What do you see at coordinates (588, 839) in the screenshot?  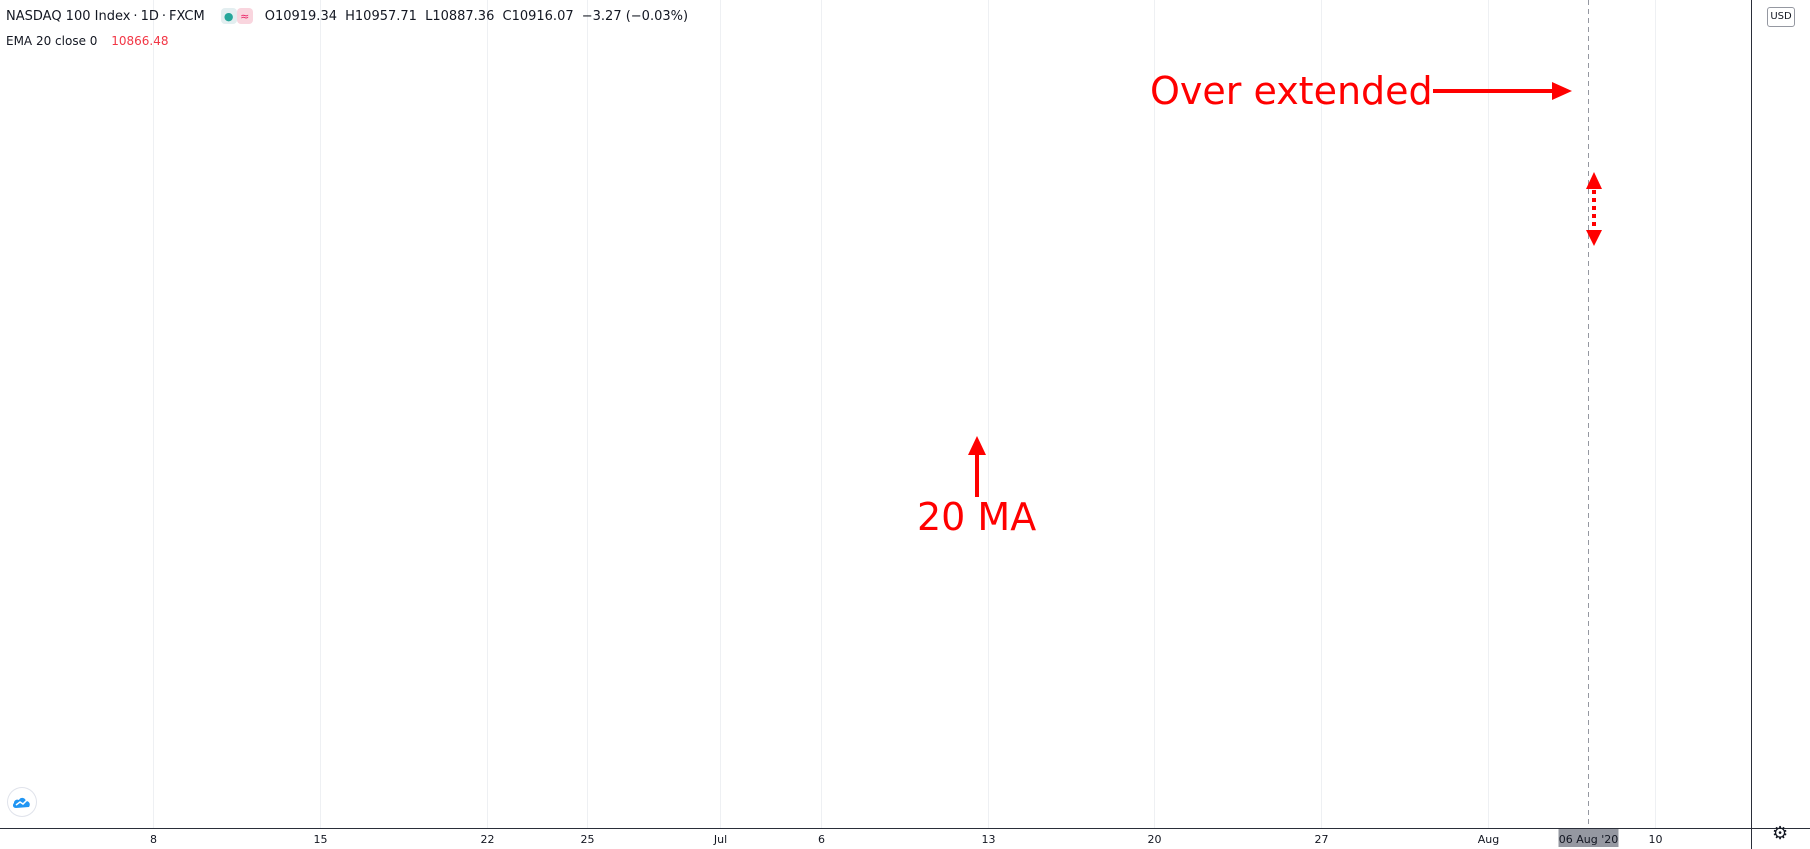 I see `x-tick-label: 25` at bounding box center [588, 839].